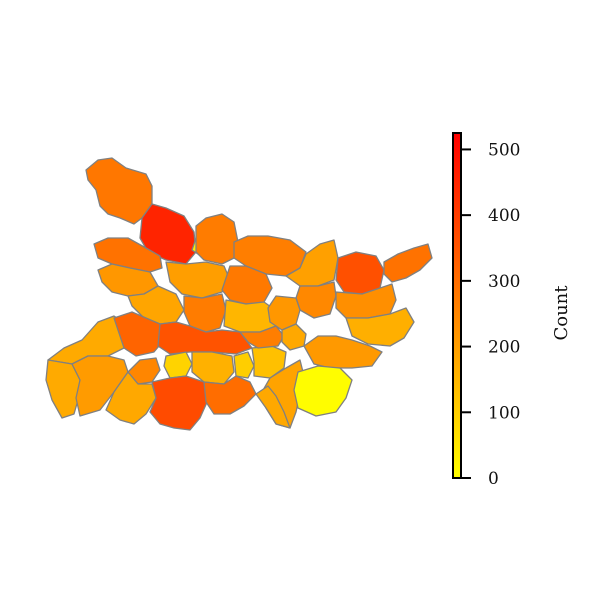 This screenshot has height=600, width=600. Describe the element at coordinates (504, 150) in the screenshot. I see `colorbar-tick-label: 500` at that location.